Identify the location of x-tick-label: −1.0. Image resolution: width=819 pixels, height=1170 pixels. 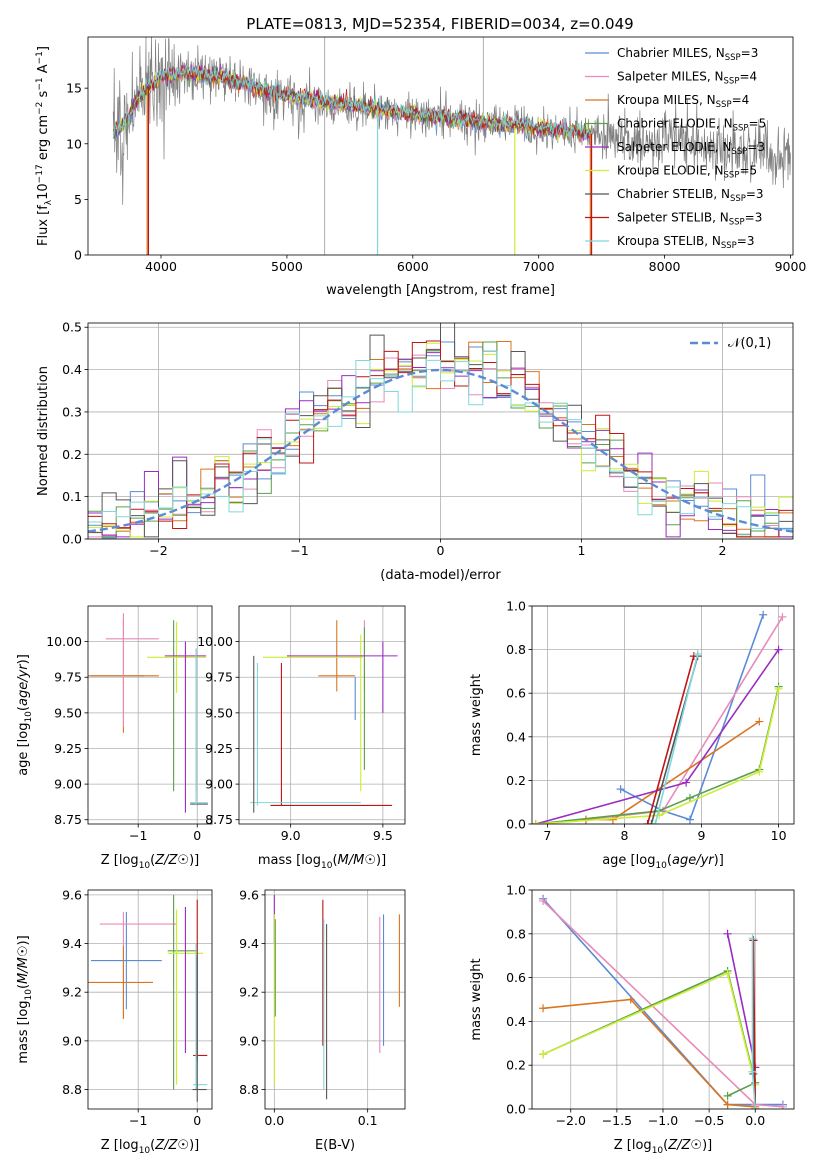
(663, 1120).